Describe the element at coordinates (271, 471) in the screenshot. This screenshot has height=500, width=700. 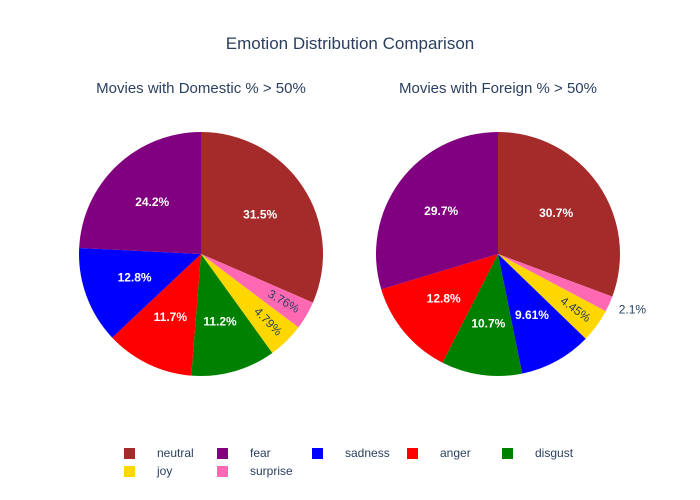
I see `legend-label-surprise: surprise` at that location.